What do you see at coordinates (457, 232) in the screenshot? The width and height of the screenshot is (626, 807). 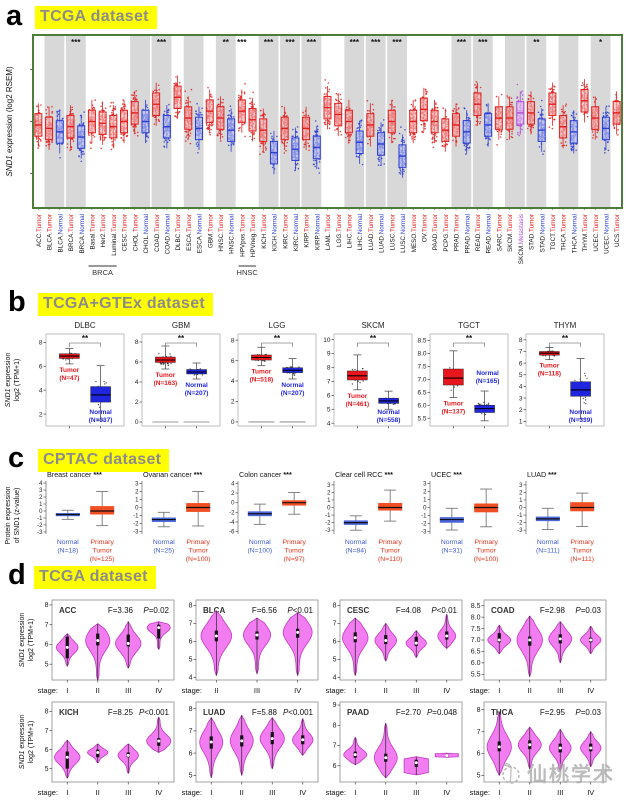 I see `svg-text: PRAD.Tumor` at bounding box center [457, 232].